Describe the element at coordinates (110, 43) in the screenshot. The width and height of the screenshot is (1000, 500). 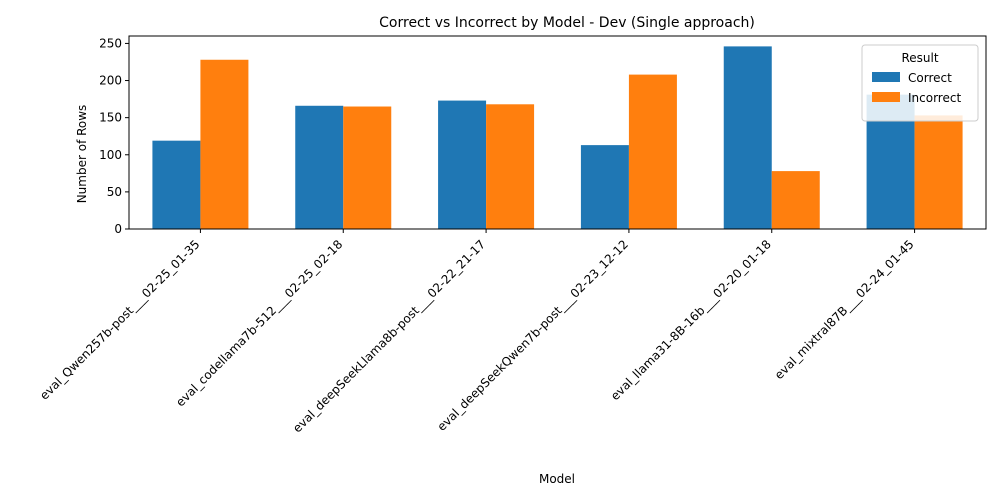
I see `y-tick-label: 250` at that location.